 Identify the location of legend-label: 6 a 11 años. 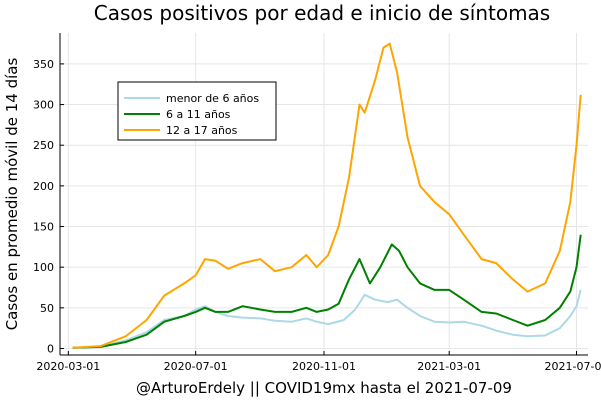
(198, 114).